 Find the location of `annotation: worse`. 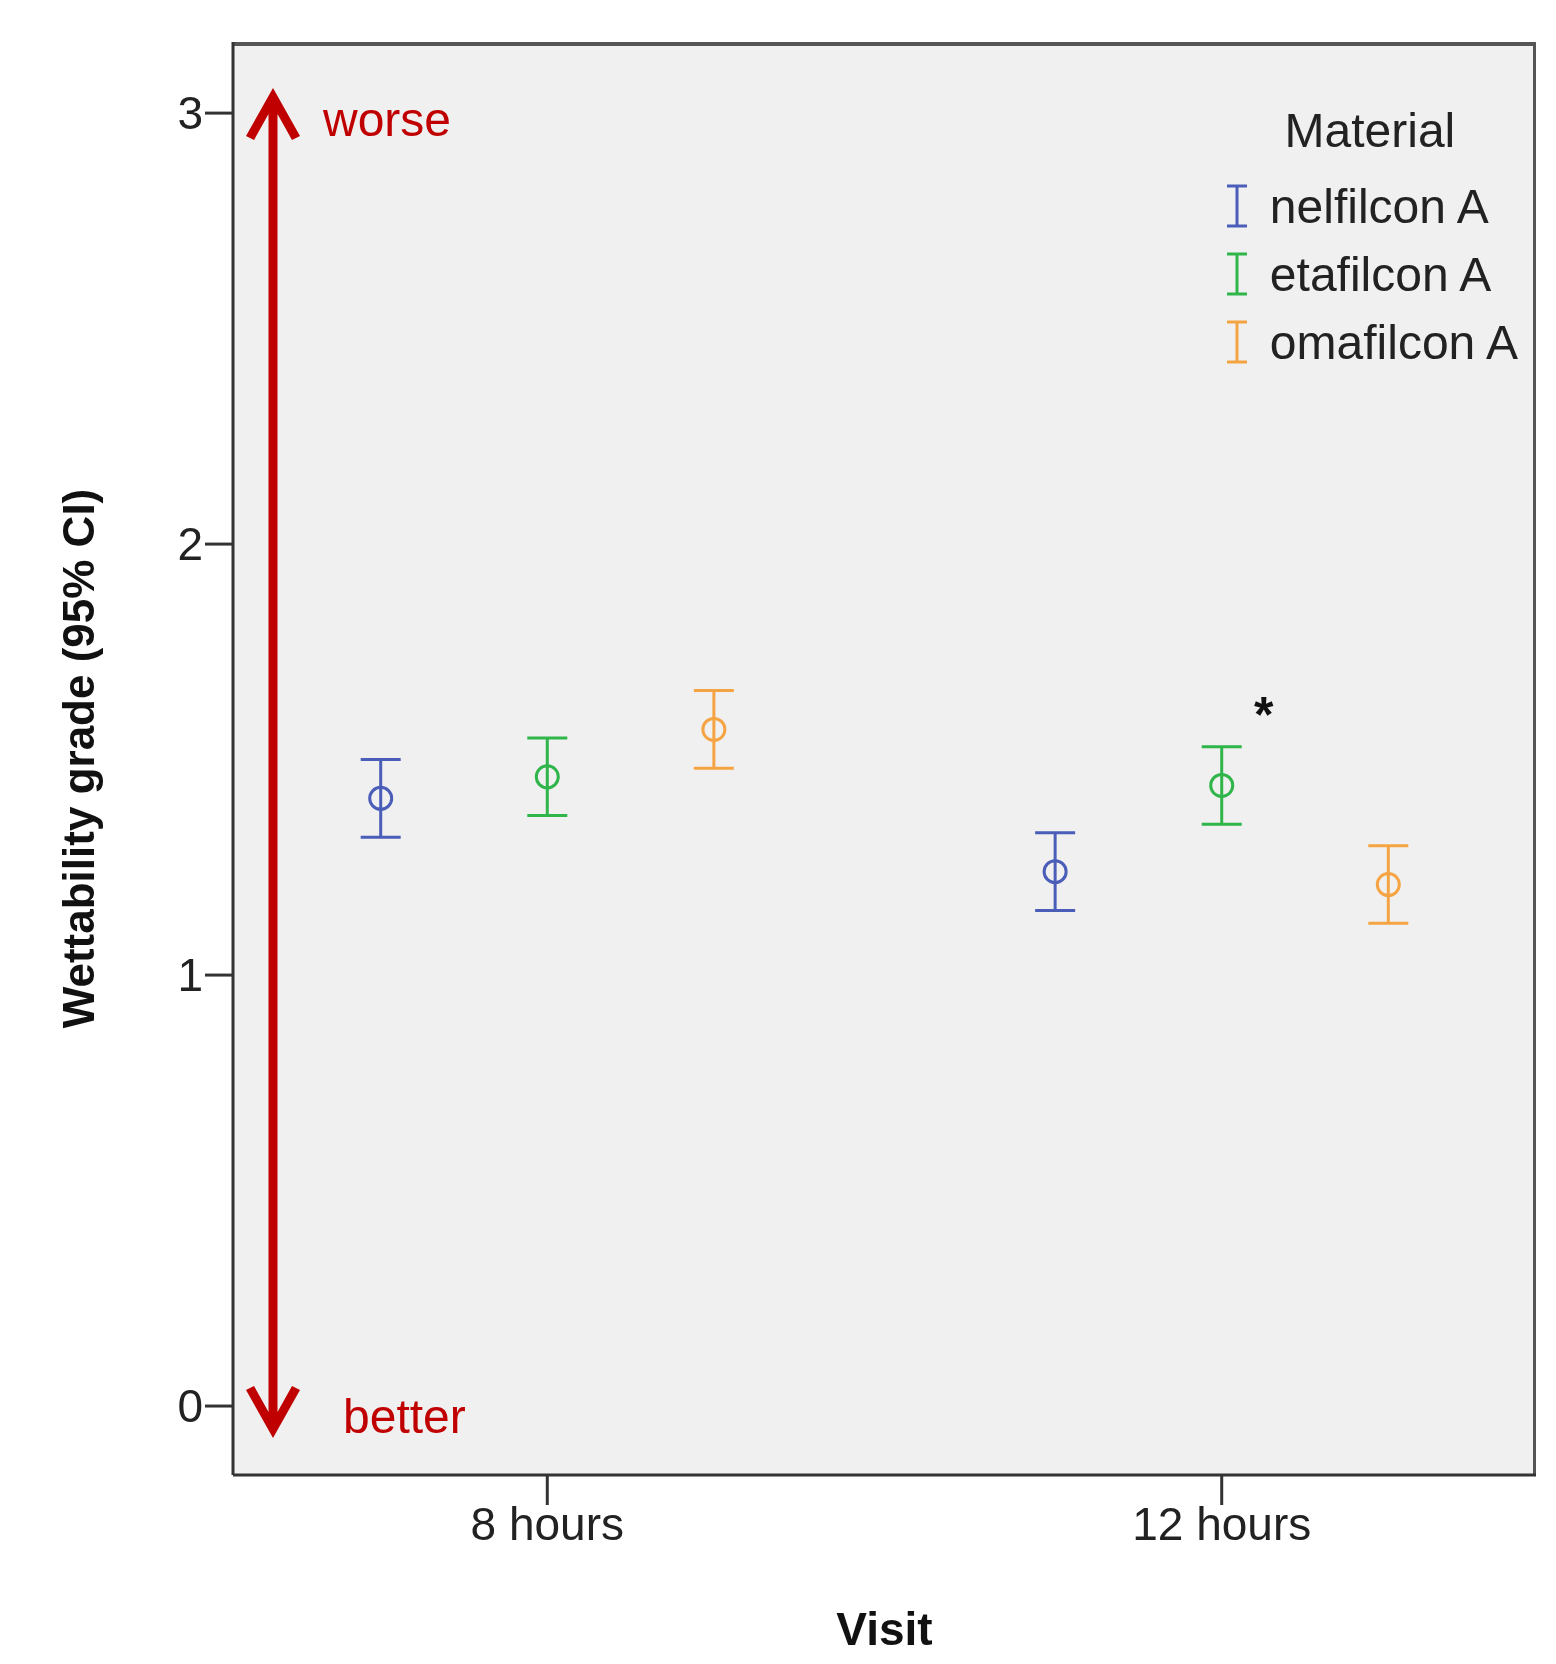

annotation: worse is located at coordinates (387, 119).